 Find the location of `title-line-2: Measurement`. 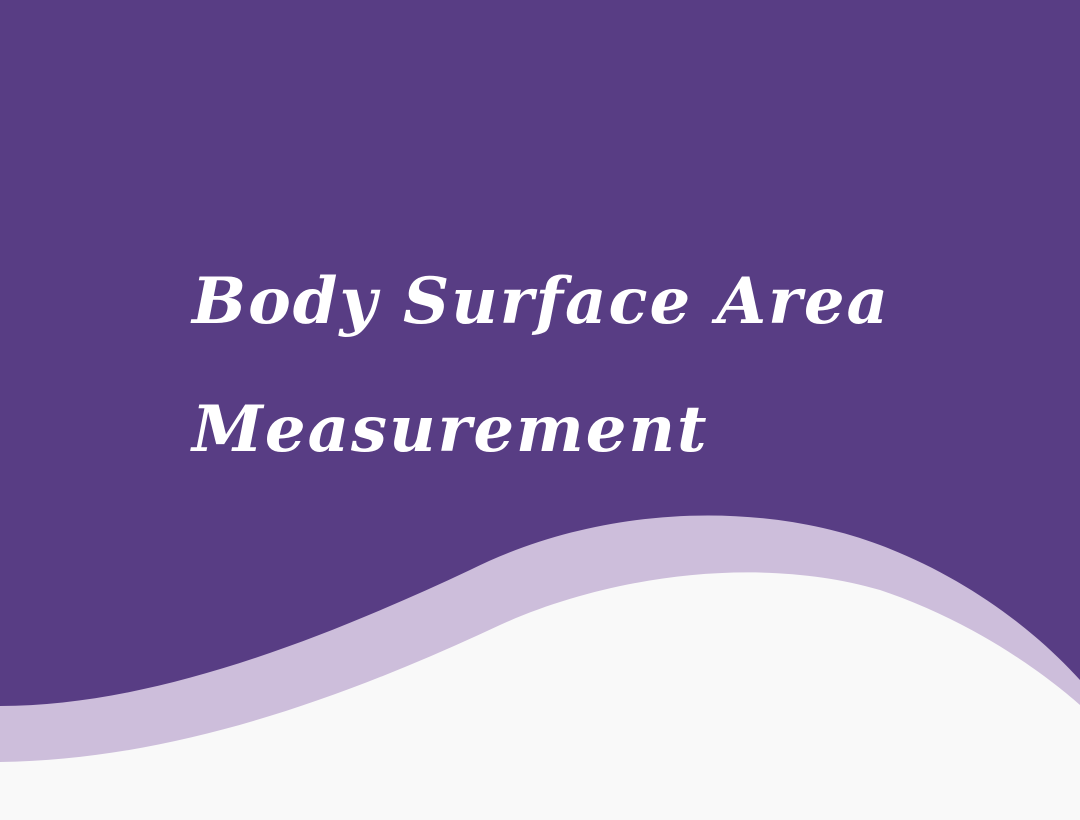

title-line-2: Measurement is located at coordinates (450, 429).